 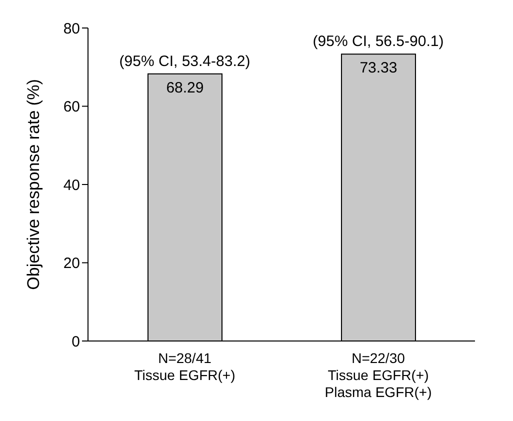 I want to click on y-tick-label: 80, so click(x=71, y=29).